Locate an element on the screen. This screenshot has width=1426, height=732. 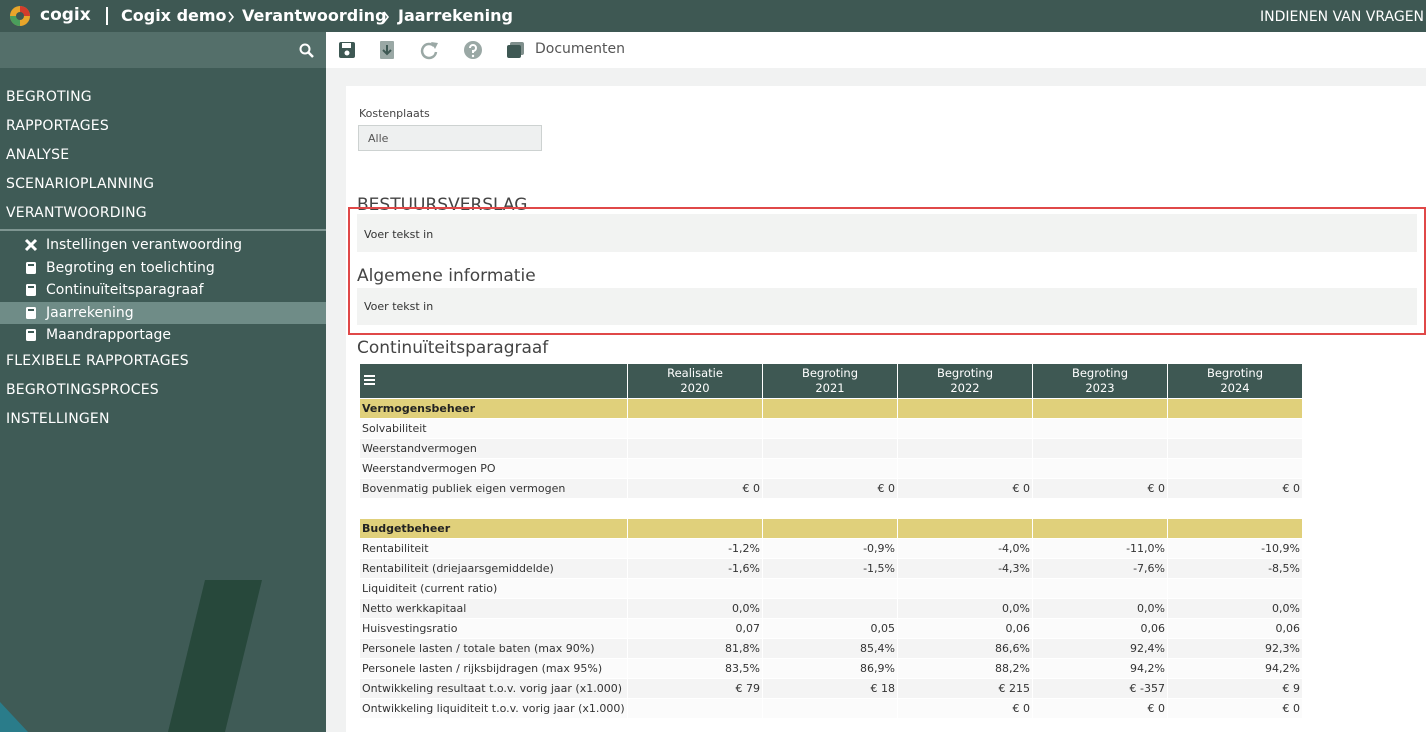
search-icon is located at coordinates (306, 50).